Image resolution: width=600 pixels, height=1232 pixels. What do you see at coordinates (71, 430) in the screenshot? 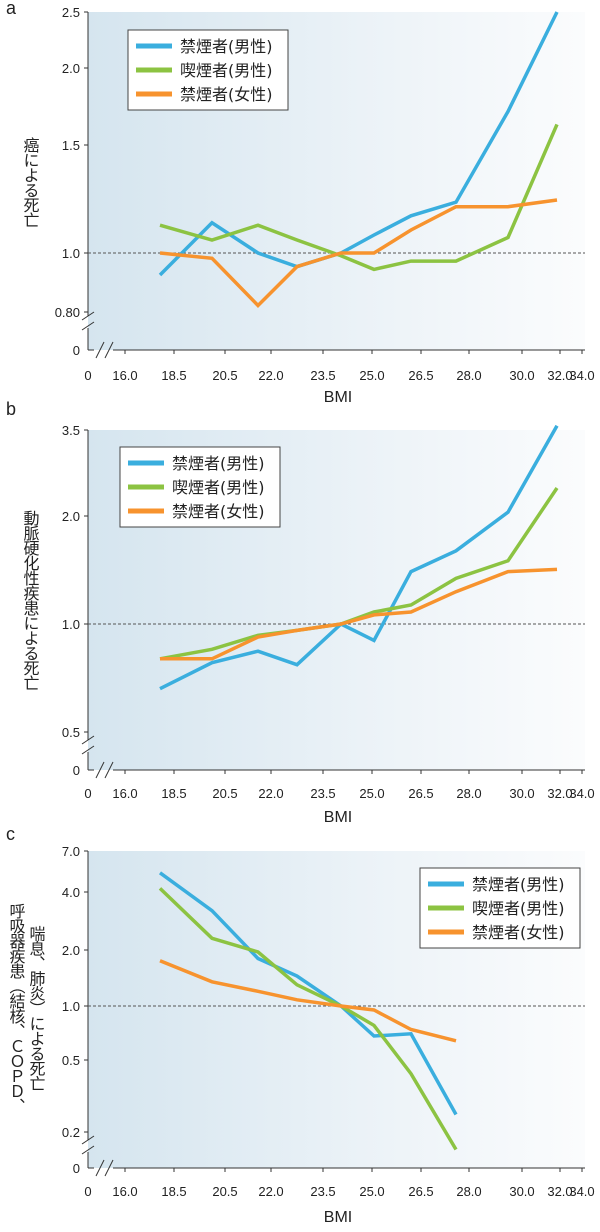
I see `y-tick-label: 3.5` at bounding box center [71, 430].